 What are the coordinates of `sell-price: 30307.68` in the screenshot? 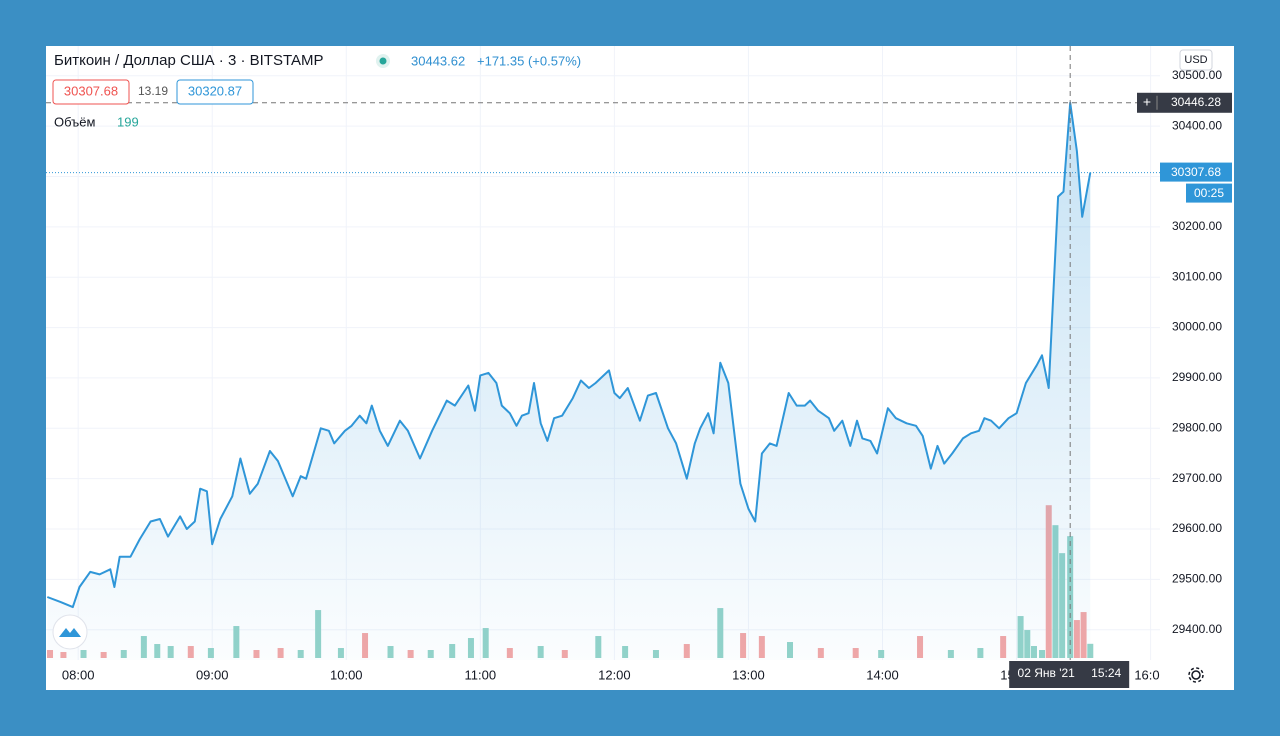 It's located at (91, 90).